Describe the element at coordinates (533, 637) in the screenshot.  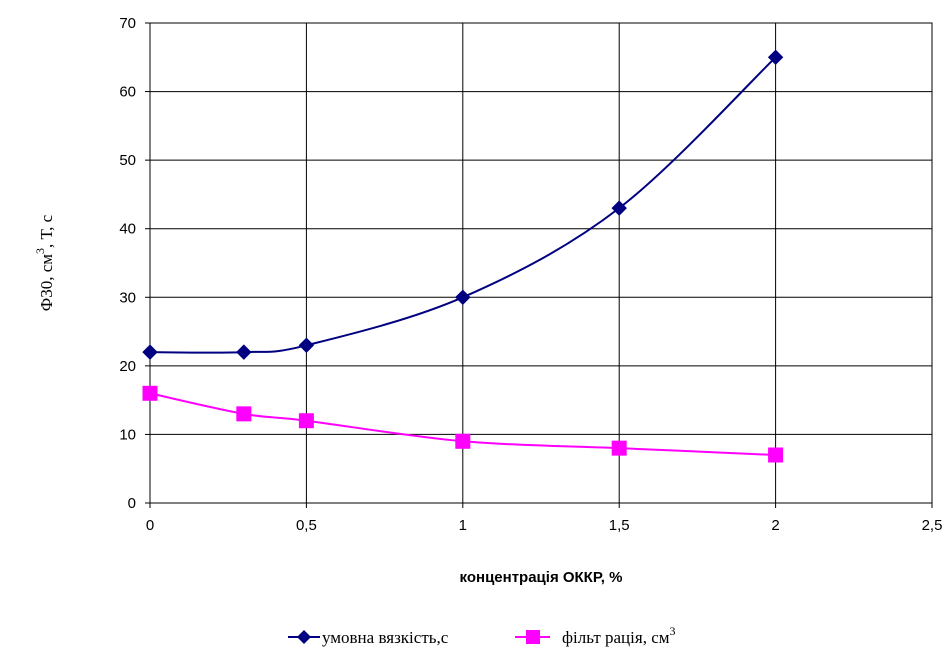
I see `legend-marker-square` at that location.